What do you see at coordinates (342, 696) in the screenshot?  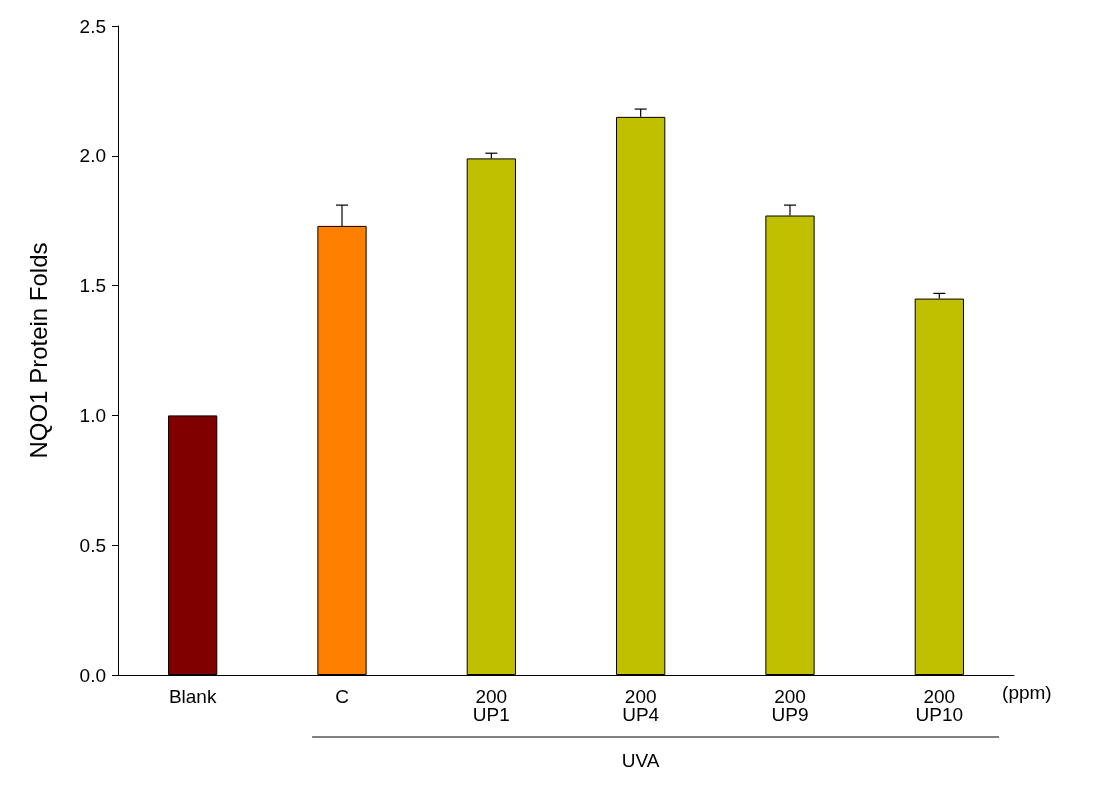 I see `x-tick-label: C` at bounding box center [342, 696].